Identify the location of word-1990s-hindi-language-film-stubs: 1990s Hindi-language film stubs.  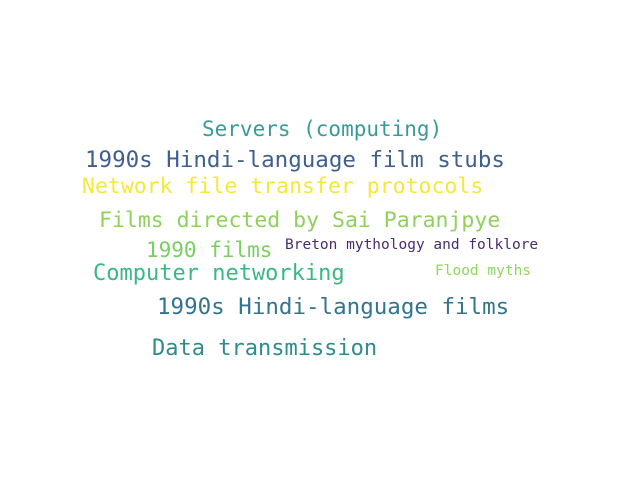
(295, 160).